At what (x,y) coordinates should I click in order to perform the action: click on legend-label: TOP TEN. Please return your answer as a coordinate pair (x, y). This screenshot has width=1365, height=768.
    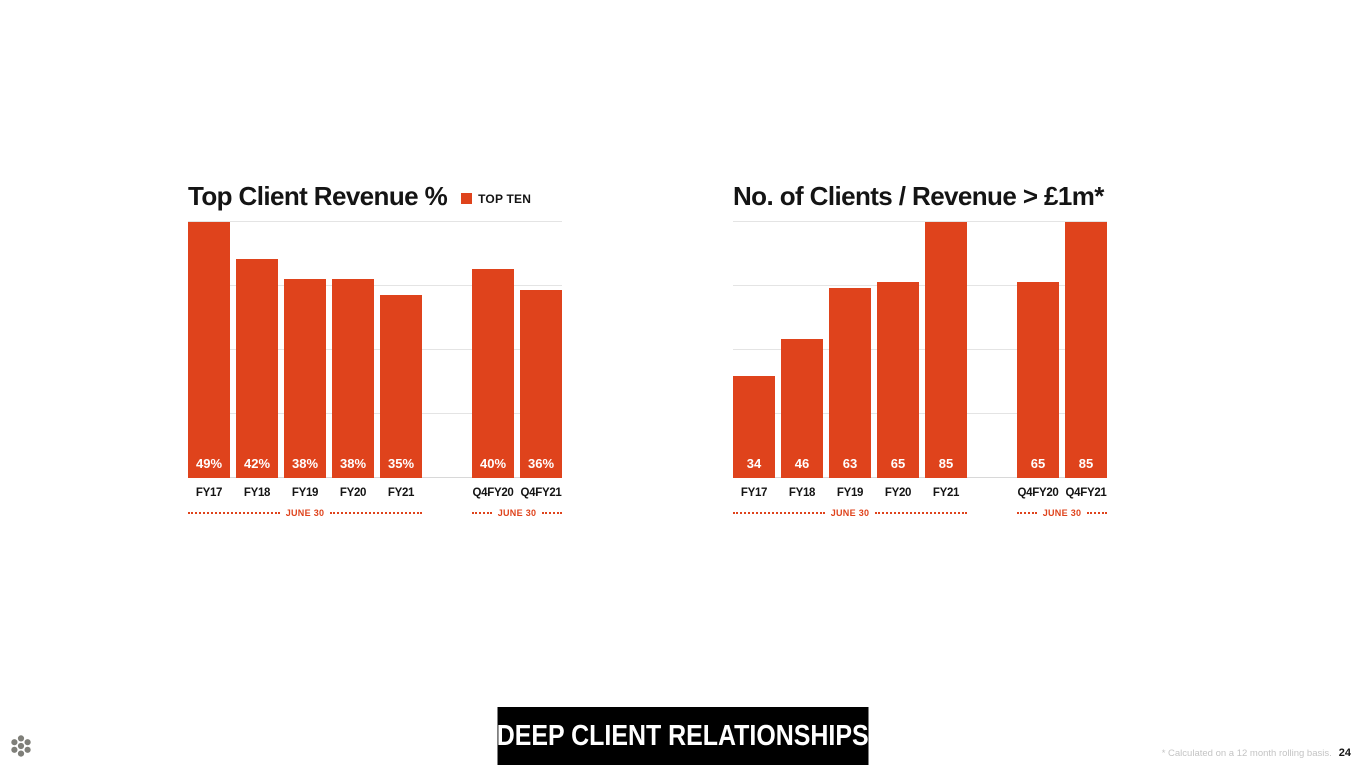
    Looking at the image, I should click on (505, 198).